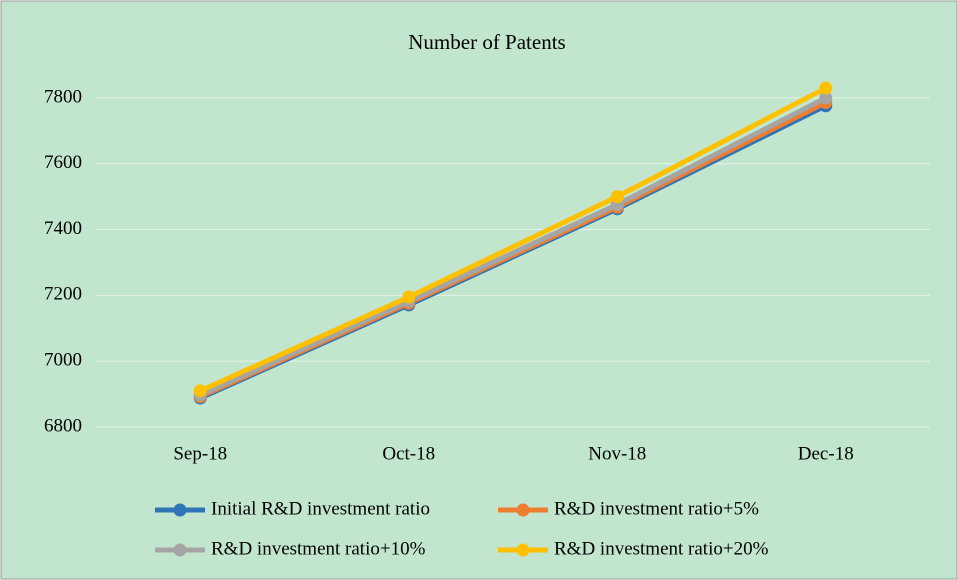  Describe the element at coordinates (486, 42) in the screenshot. I see `chart-title: Number of Patents` at that location.